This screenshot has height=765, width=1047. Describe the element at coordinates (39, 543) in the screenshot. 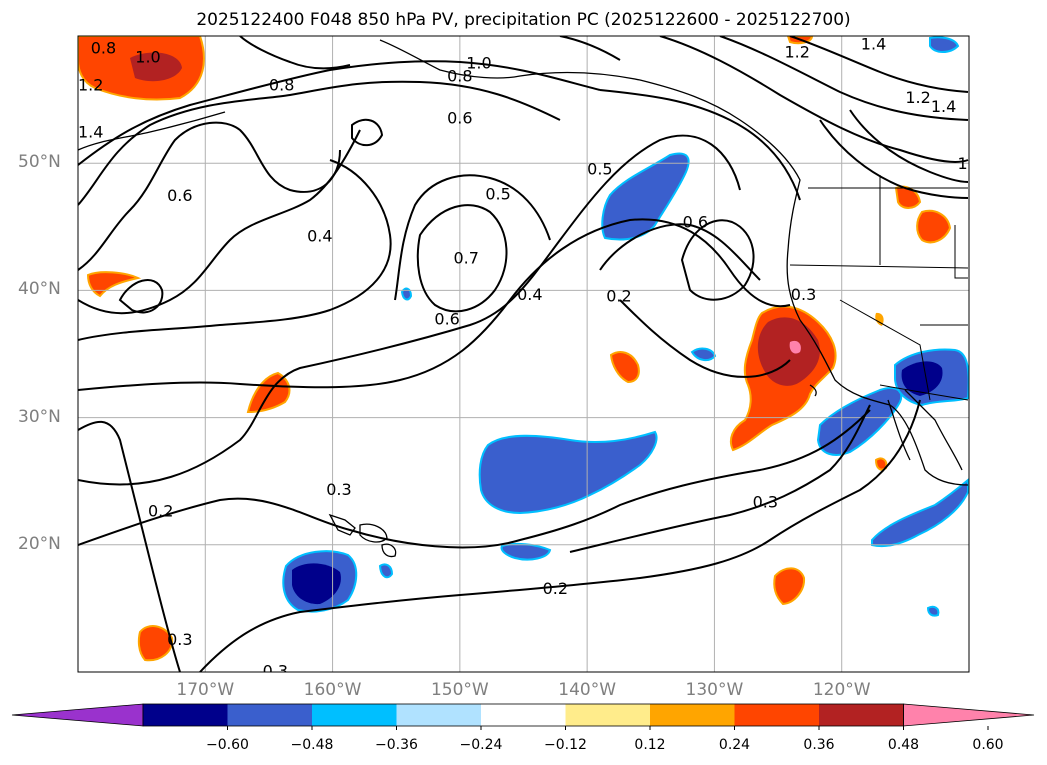

I see `lat-tick-label: 20°N` at that location.